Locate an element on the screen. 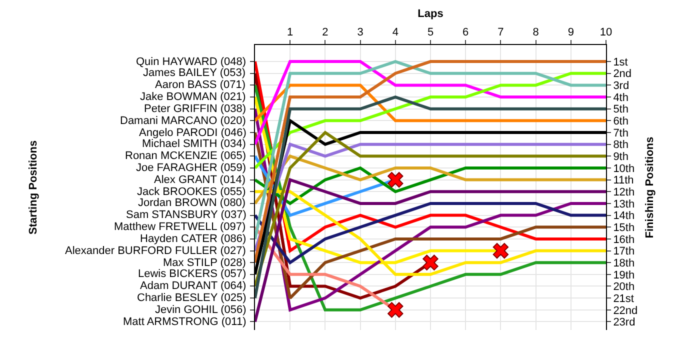  text: Adam DURANT (064) is located at coordinates (193, 286).